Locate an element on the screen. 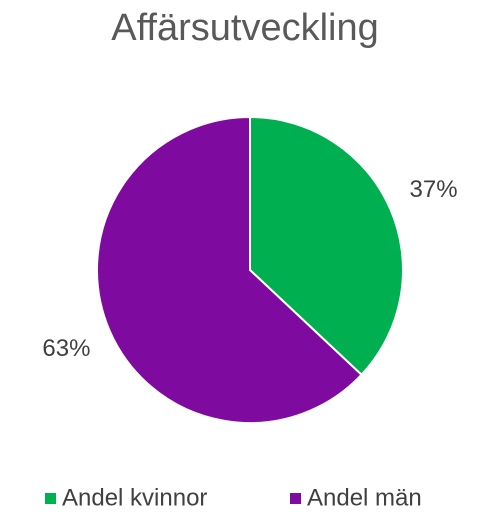  data-label: 63% is located at coordinates (66, 348).